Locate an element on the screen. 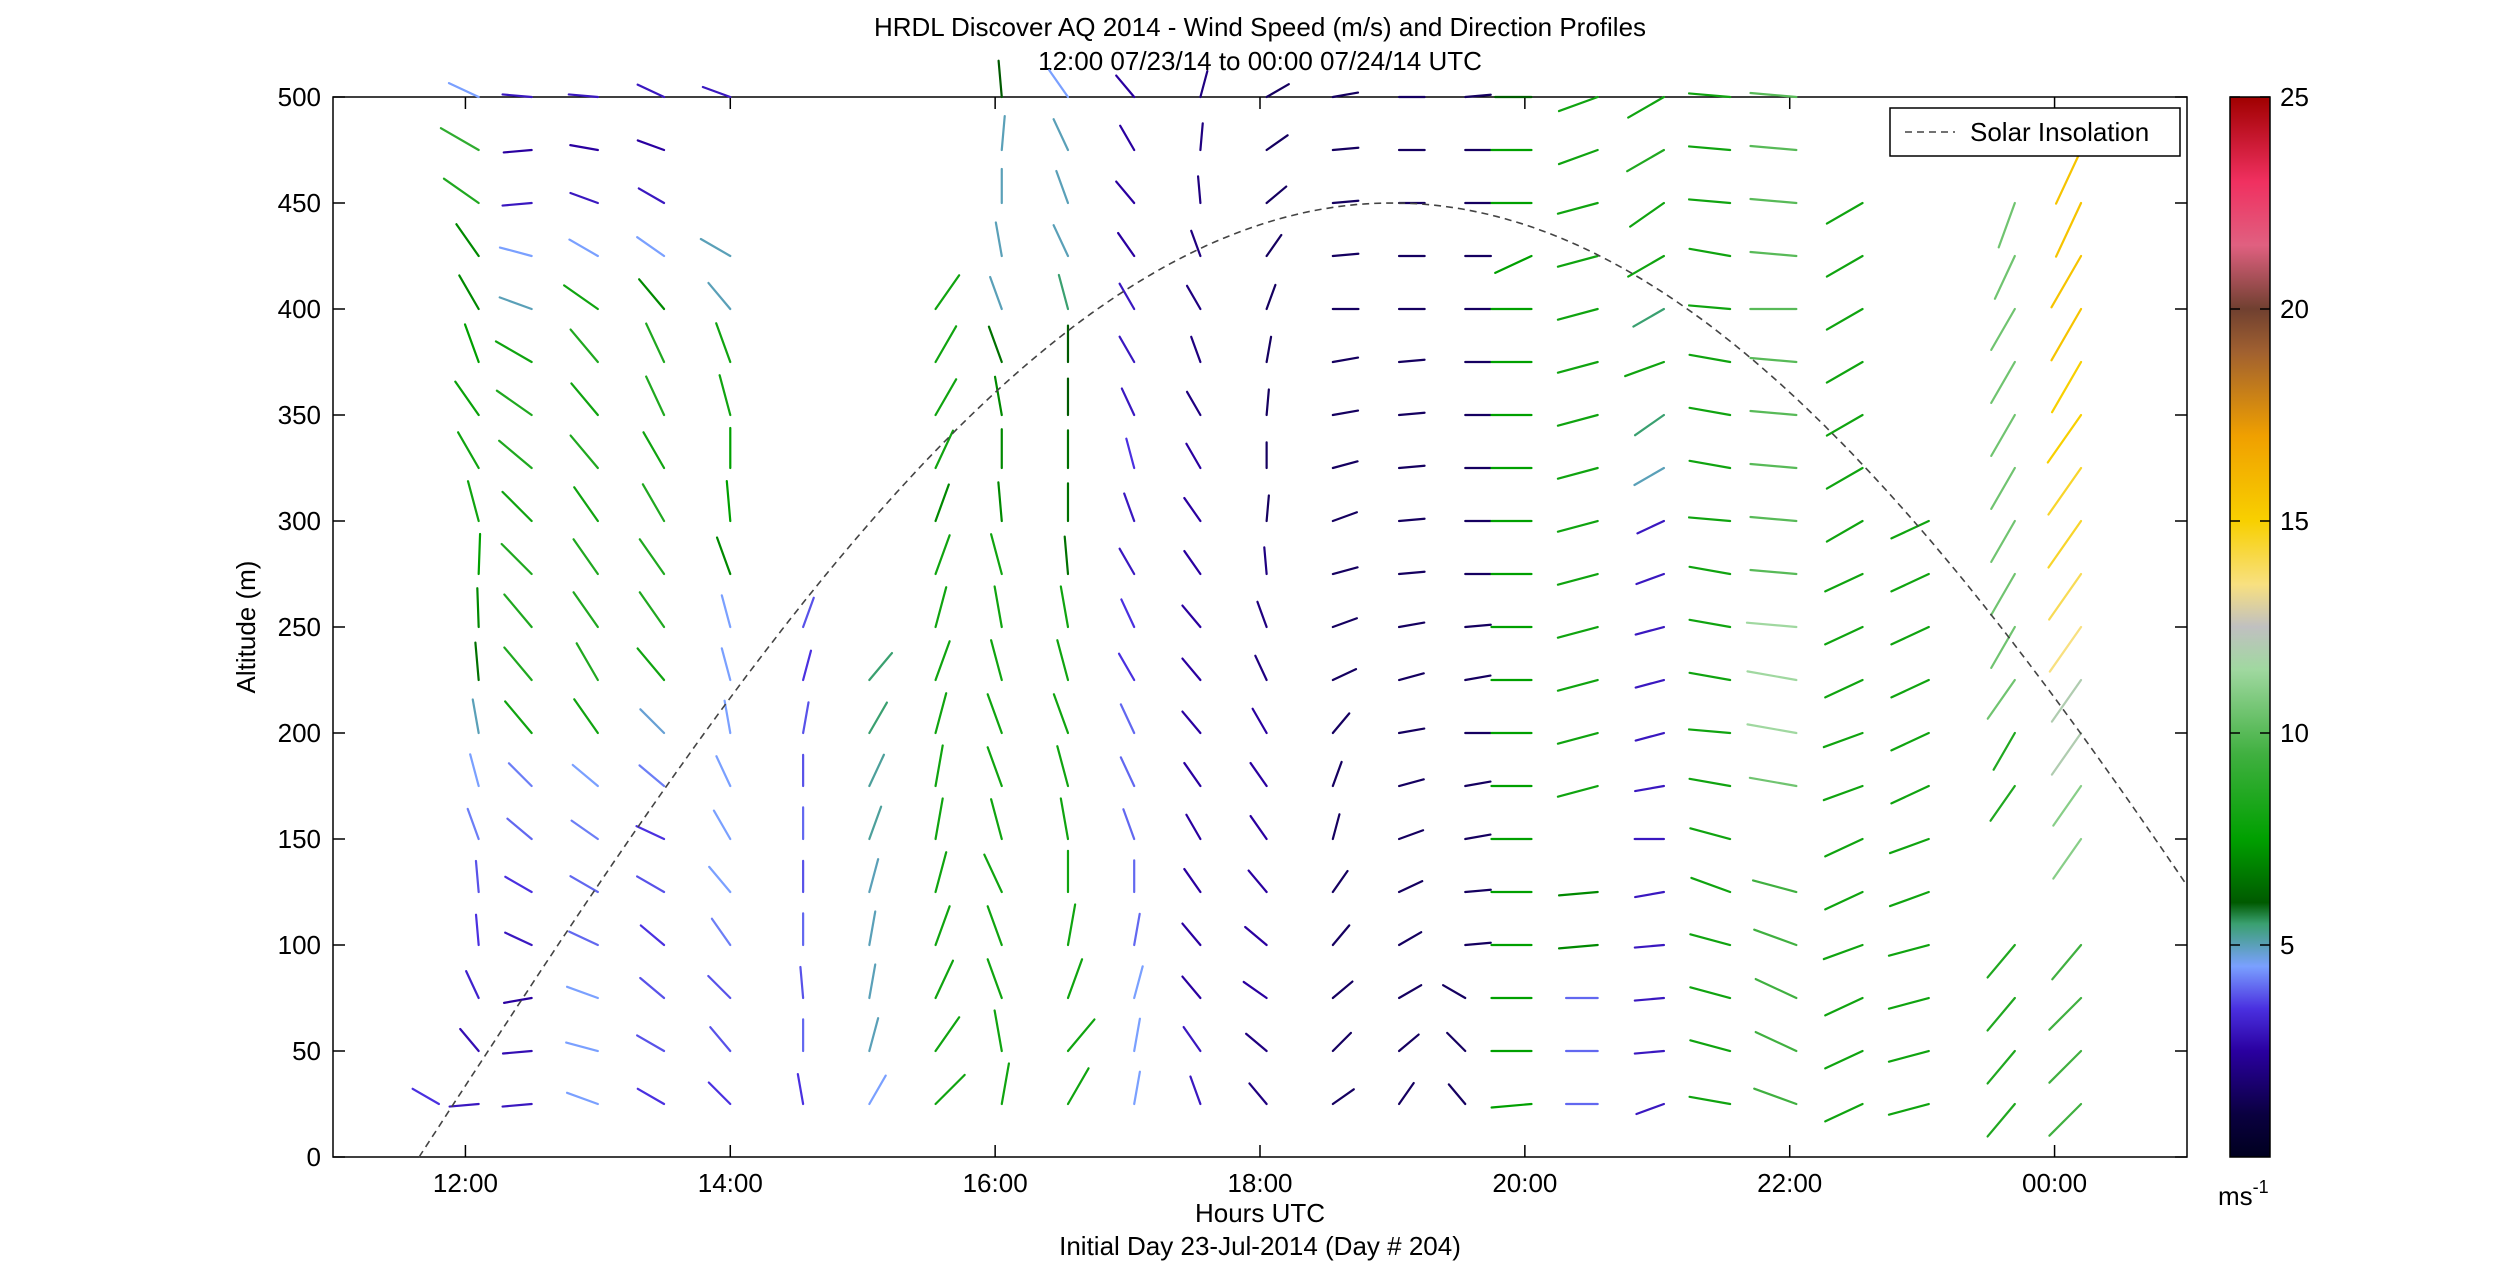 This screenshot has height=1287, width=2515. y-tick-label: 0 is located at coordinates (314, 1157).